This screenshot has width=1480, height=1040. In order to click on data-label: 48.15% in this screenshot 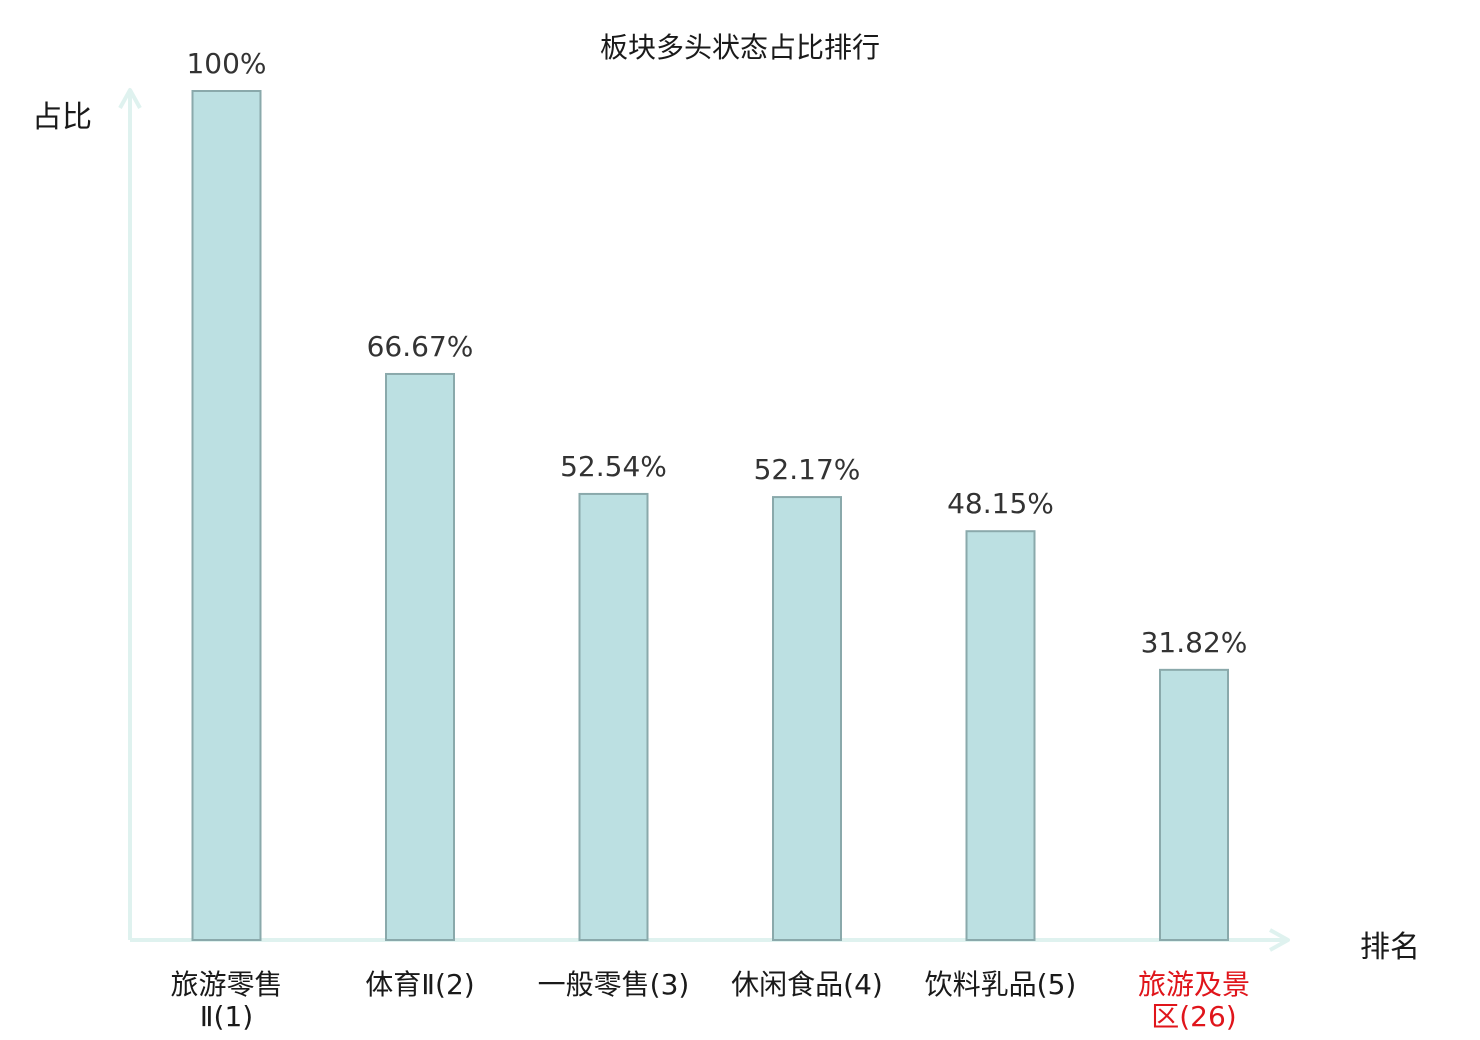, I will do `click(1000, 503)`.